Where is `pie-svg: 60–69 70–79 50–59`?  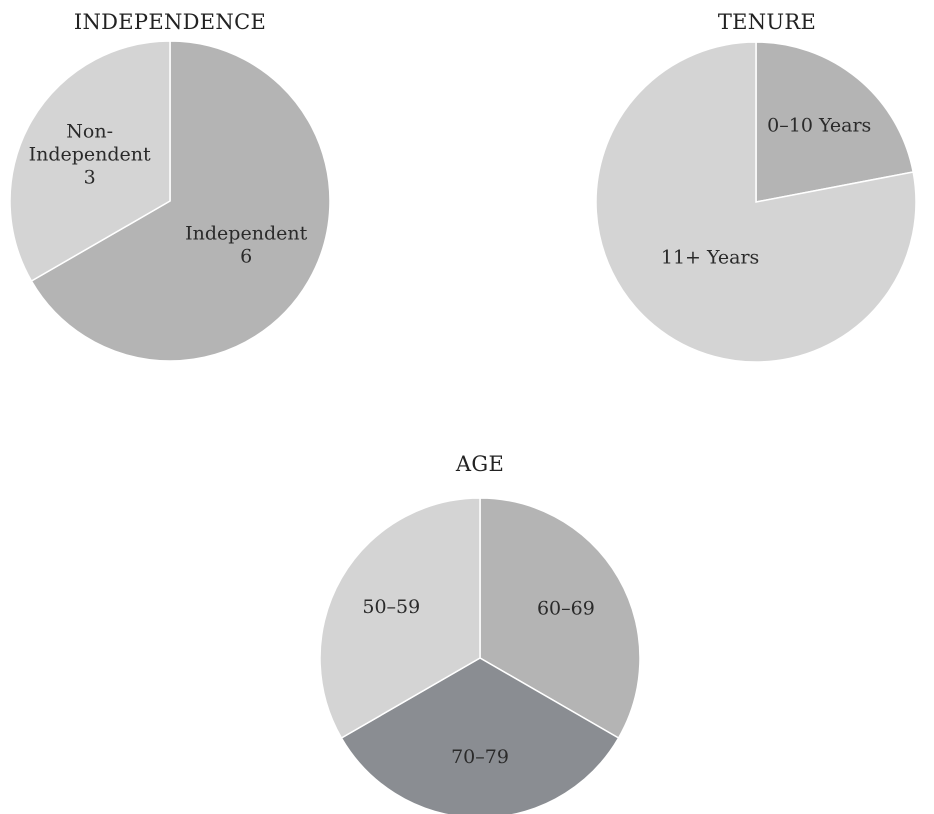
pie-svg: 60–69 70–79 50–59 is located at coordinates (480, 655).